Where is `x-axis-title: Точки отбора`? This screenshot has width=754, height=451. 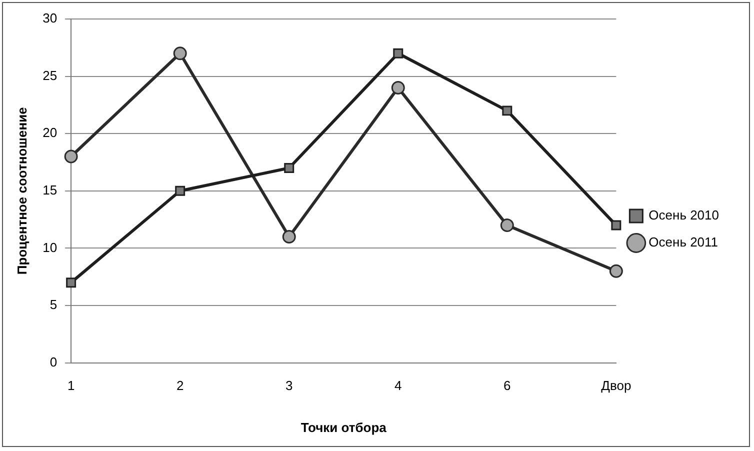
x-axis-title: Точки отбора is located at coordinates (344, 427).